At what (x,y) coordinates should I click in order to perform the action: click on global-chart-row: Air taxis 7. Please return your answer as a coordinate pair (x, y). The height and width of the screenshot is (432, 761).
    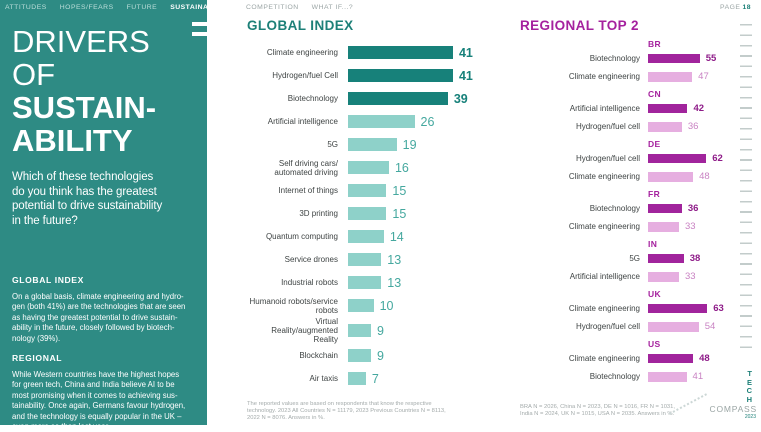
    Looking at the image, I should click on (373, 378).